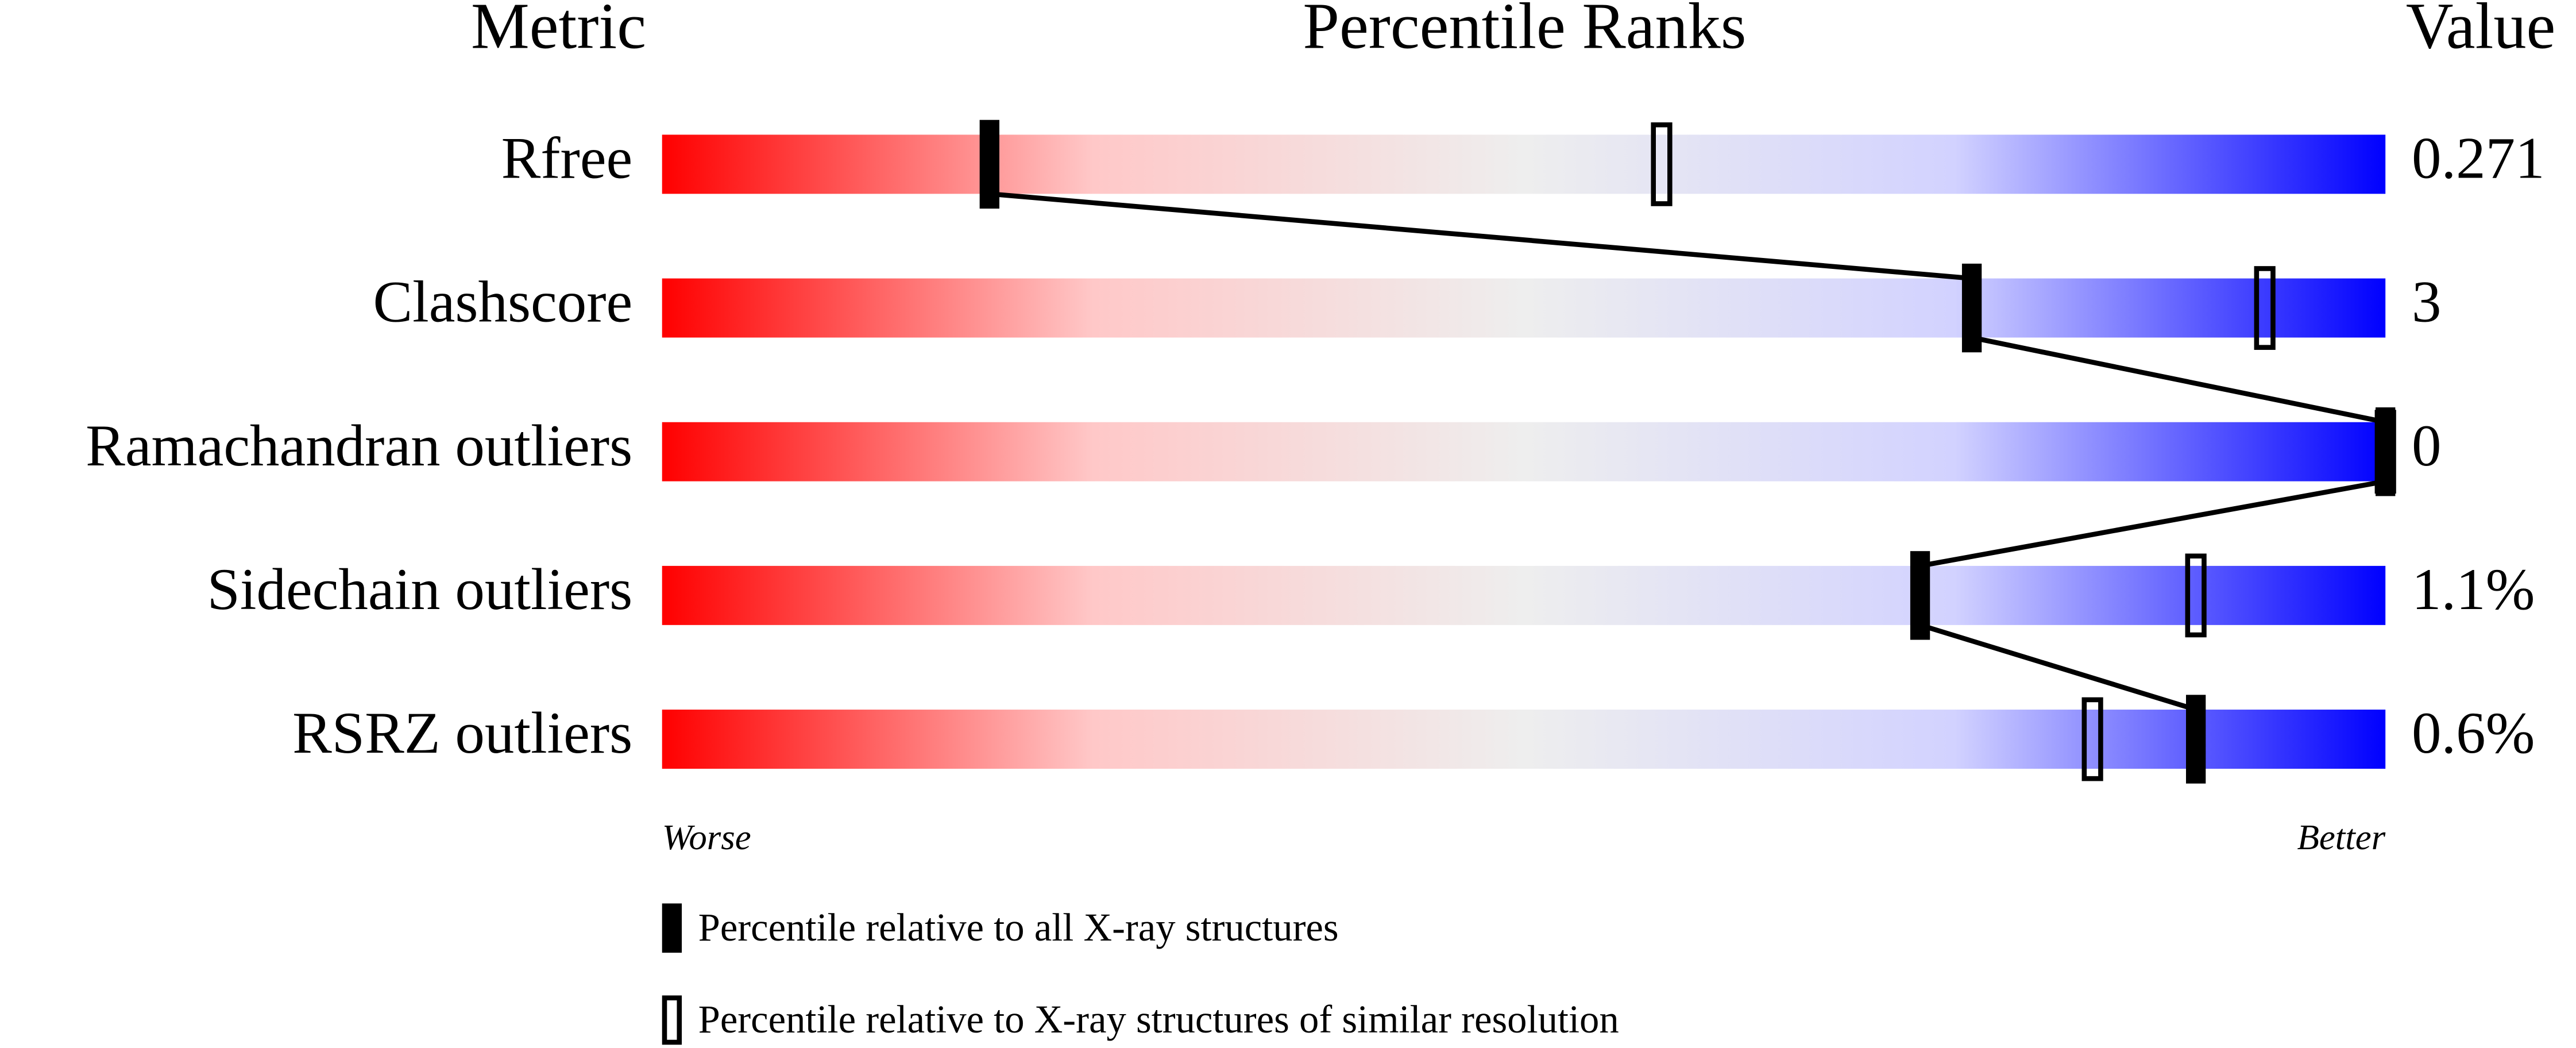  What do you see at coordinates (359, 446) in the screenshot?
I see `metric-label: Ramachandran outliers` at bounding box center [359, 446].